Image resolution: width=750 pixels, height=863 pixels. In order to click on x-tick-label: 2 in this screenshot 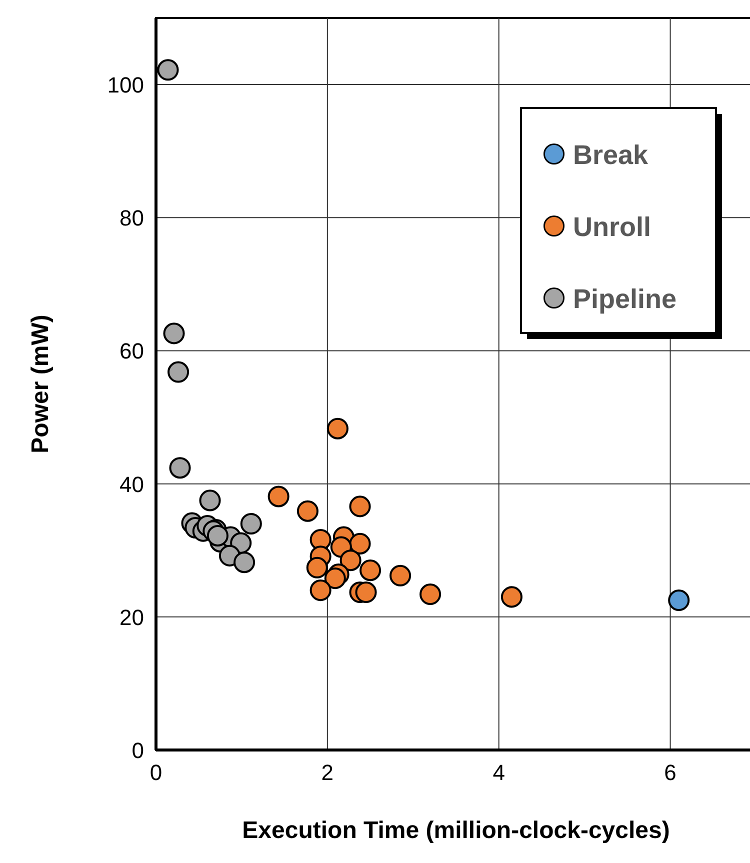, I will do `click(327, 772)`.